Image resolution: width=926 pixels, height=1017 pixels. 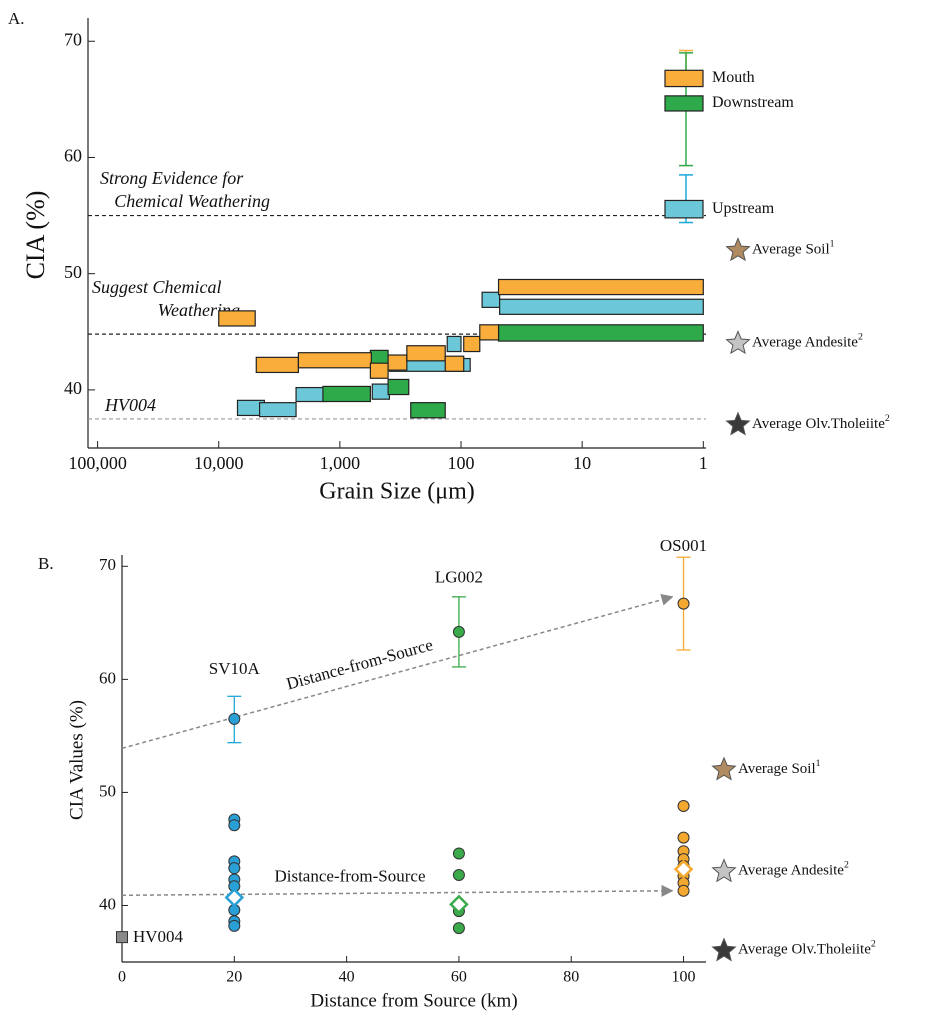 I want to click on x-tick-label: 40, so click(x=347, y=977).